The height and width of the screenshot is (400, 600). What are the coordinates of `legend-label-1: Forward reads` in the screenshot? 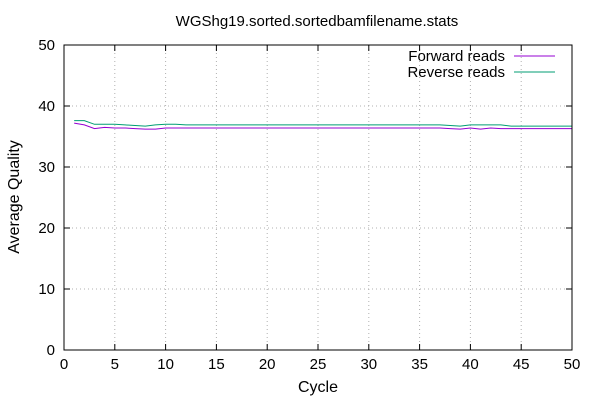 It's located at (456, 56).